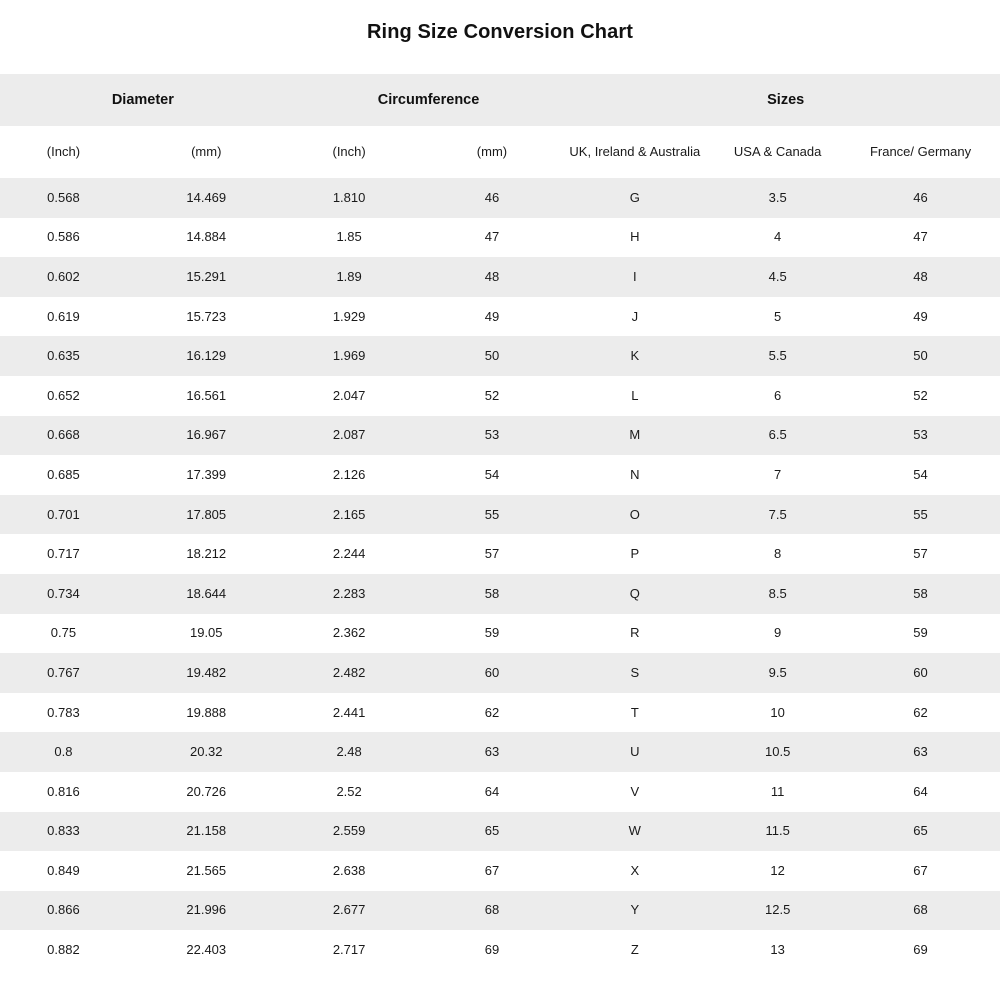 The height and width of the screenshot is (1000, 1000). What do you see at coordinates (492, 151) in the screenshot?
I see `unit-header-col-4: (mm)` at bounding box center [492, 151].